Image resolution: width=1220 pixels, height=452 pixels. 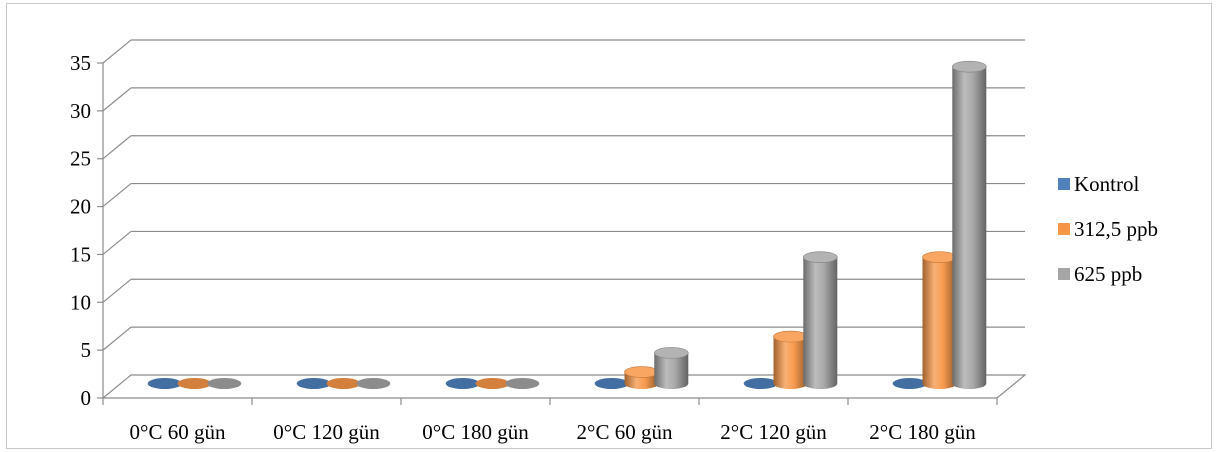 What do you see at coordinates (1108, 274) in the screenshot?
I see `legend-label: 625 ppb` at bounding box center [1108, 274].